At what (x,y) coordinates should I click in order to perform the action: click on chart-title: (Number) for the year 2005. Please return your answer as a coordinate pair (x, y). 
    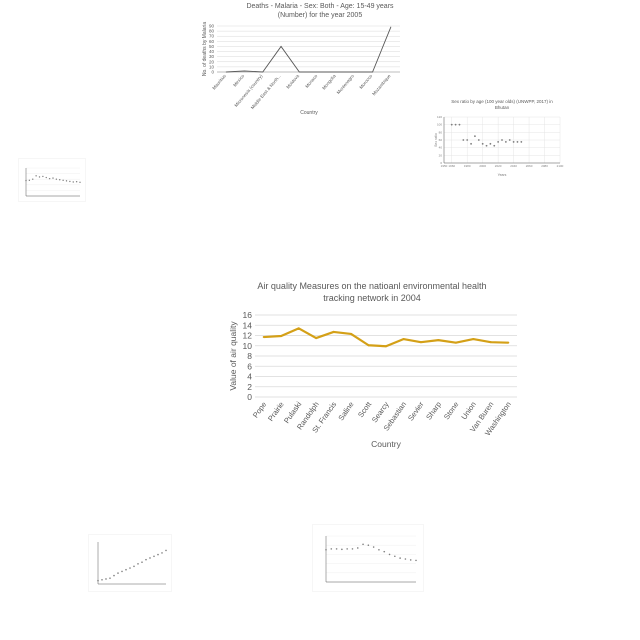
    Looking at the image, I should click on (320, 15).